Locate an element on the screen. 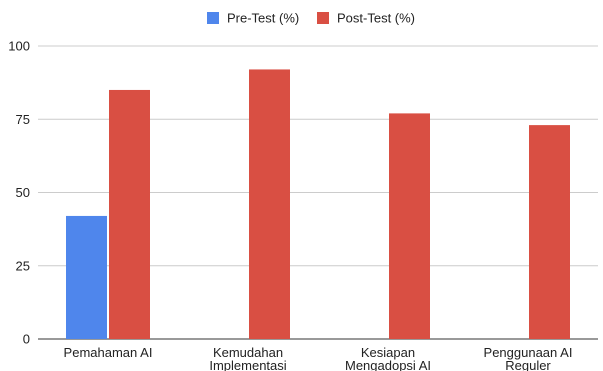  y-axis-ticks: 0 25 50 75 100 is located at coordinates (19, 193).